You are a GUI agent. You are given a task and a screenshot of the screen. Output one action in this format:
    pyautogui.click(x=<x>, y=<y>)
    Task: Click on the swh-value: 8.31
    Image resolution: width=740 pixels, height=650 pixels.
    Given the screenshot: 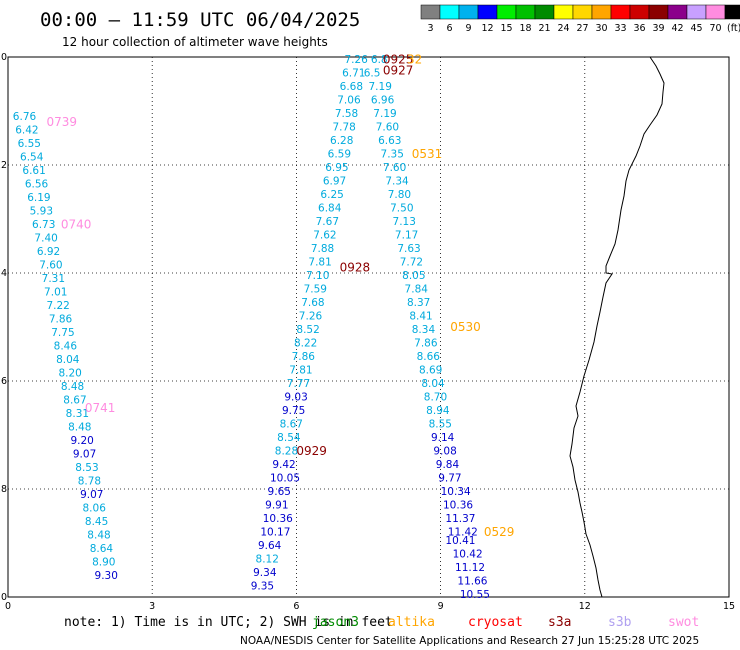 What is the action you would take?
    pyautogui.click(x=77, y=414)
    